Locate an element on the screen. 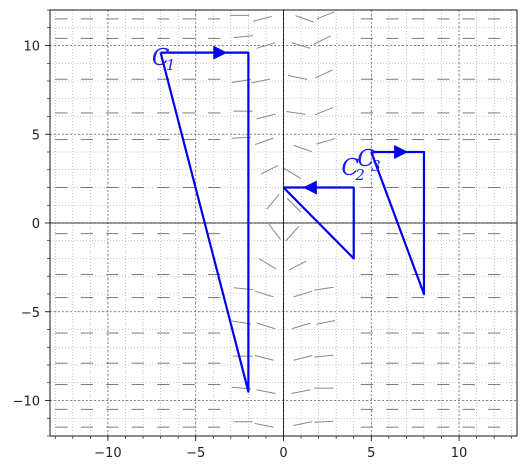 The width and height of the screenshot is (528, 470). curve-label-c1: C is located at coordinates (161, 58).